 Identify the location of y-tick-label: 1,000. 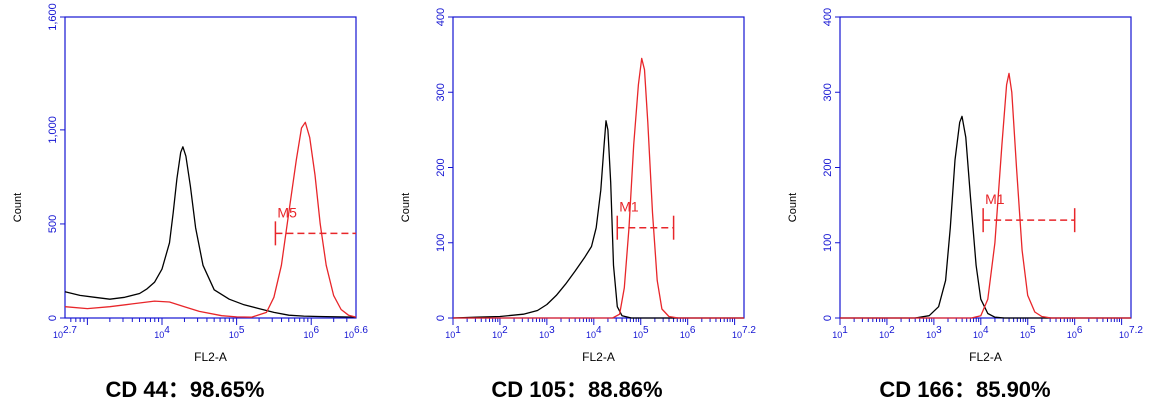
(53, 130).